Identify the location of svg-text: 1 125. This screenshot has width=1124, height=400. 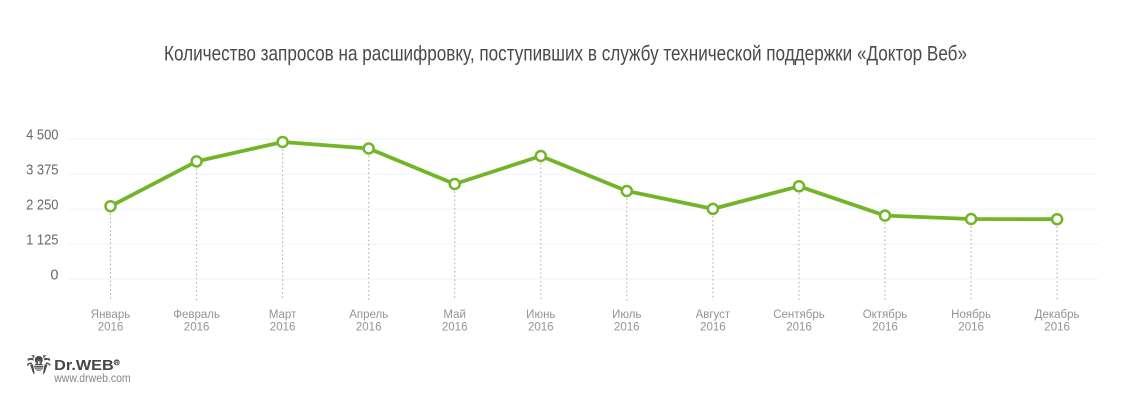
(42, 241).